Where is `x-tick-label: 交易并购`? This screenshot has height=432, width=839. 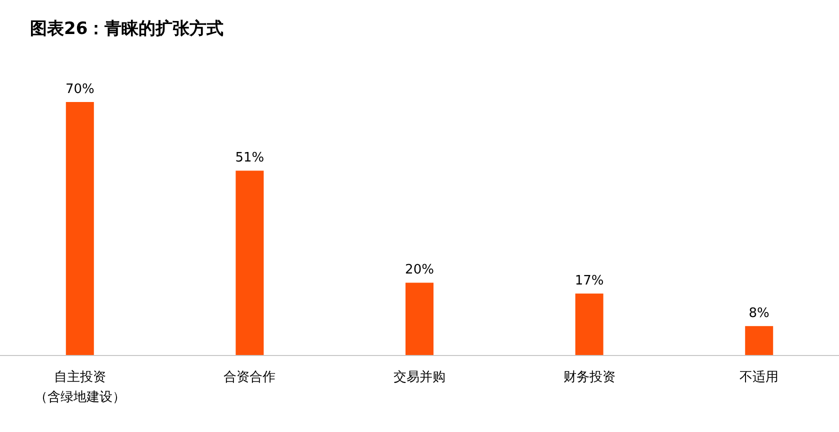
x-tick-label: 交易并购 is located at coordinates (420, 377).